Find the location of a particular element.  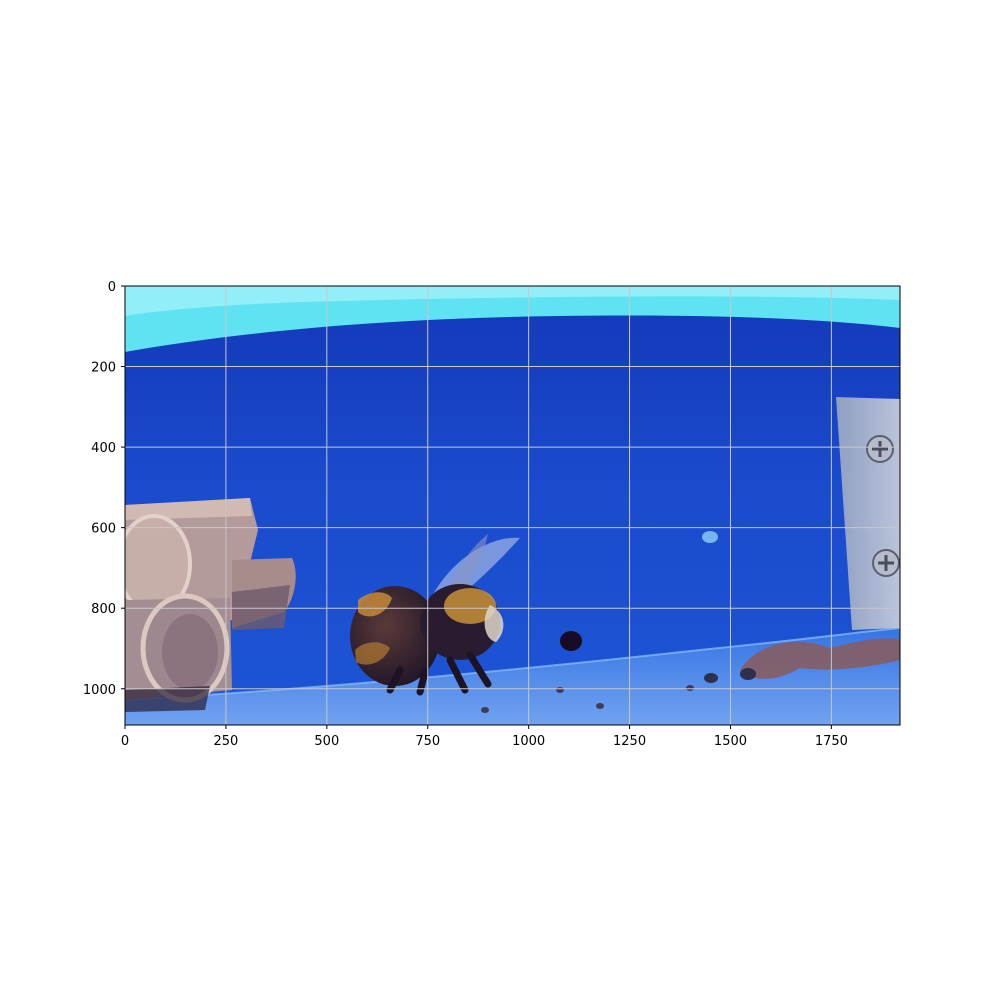

y-tick-label: 0 is located at coordinates (112, 287).